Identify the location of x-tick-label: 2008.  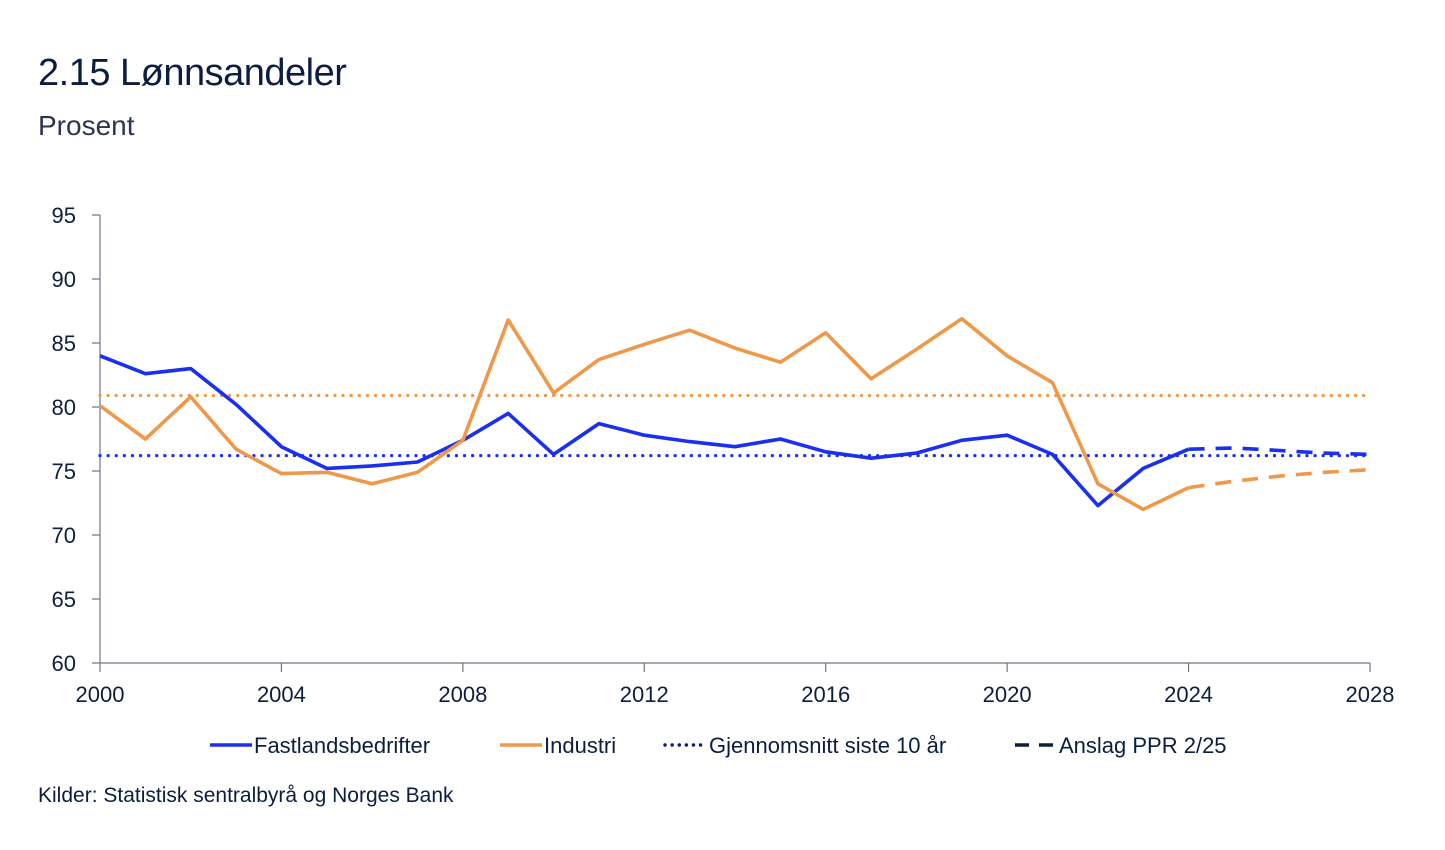
(462, 694).